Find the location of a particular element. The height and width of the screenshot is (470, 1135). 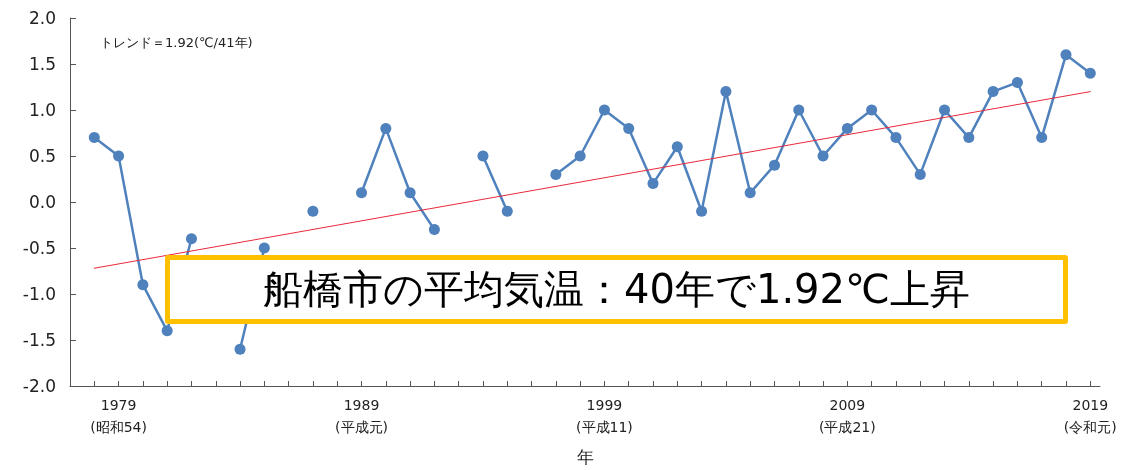

y-tick-label: -0.5 is located at coordinates (39, 248).